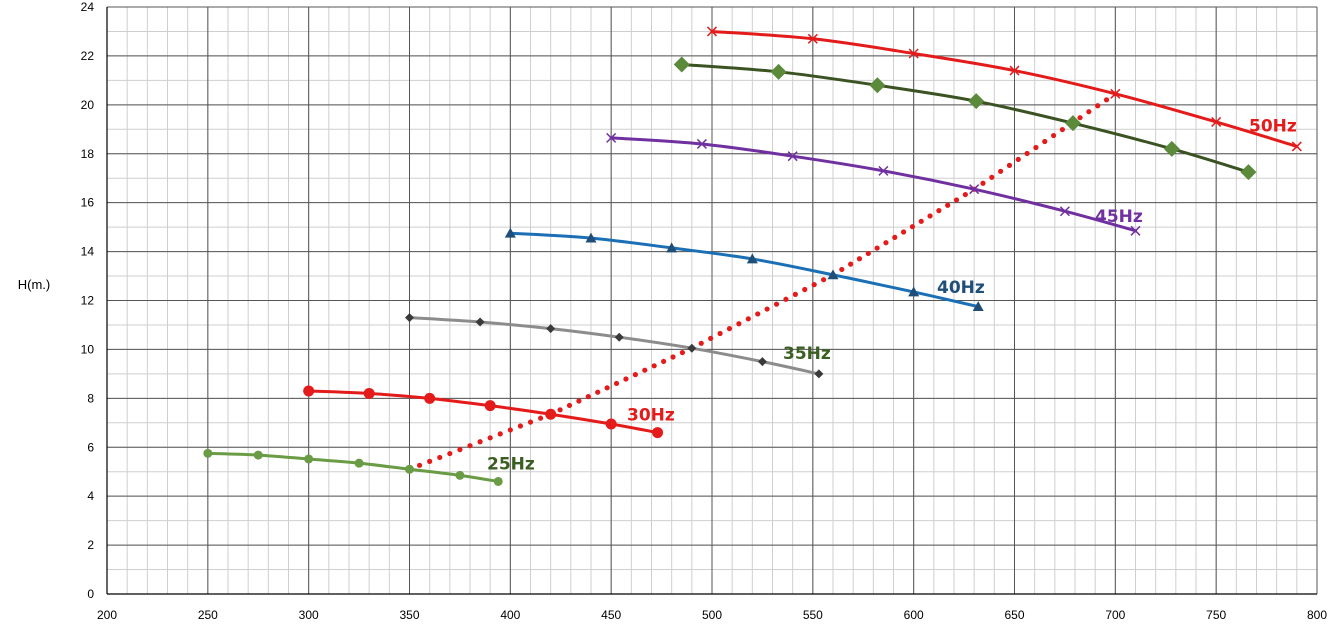  I want to click on series-50hz, so click(1004, 89).